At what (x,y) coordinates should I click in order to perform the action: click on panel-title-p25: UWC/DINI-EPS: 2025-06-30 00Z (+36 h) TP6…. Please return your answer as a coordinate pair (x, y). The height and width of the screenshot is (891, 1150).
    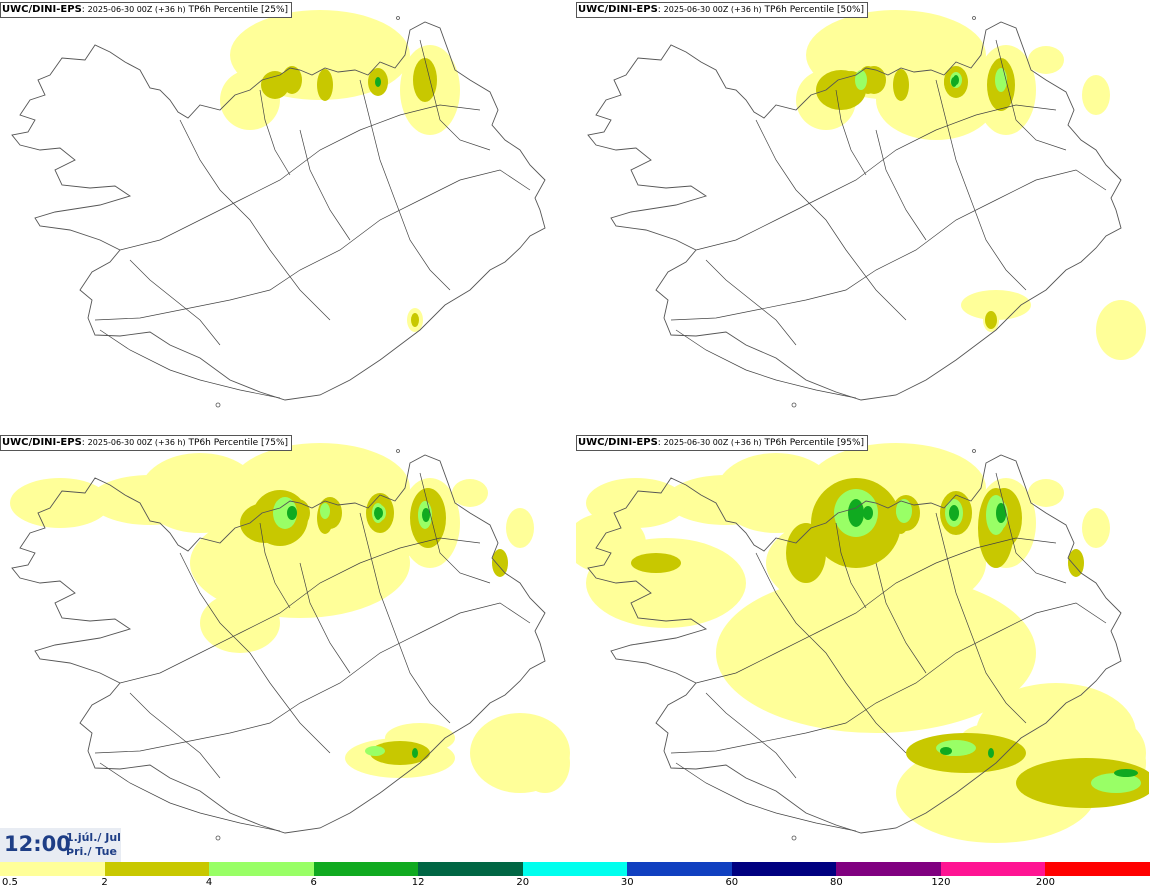
    Looking at the image, I should click on (146, 10).